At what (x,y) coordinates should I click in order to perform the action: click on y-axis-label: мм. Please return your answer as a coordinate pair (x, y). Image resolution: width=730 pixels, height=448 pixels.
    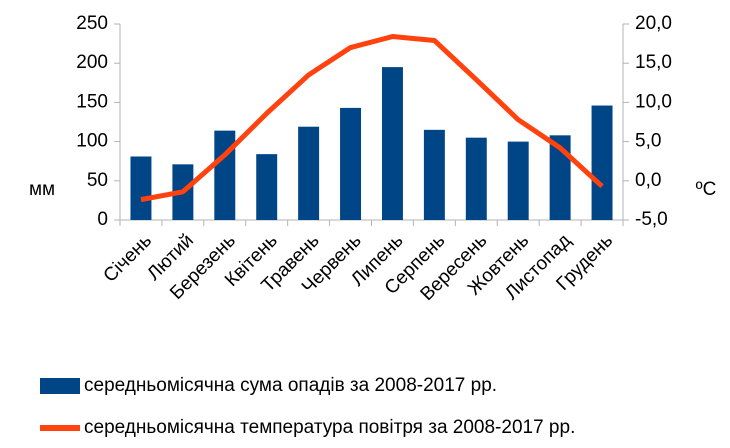
    Looking at the image, I should click on (42, 189).